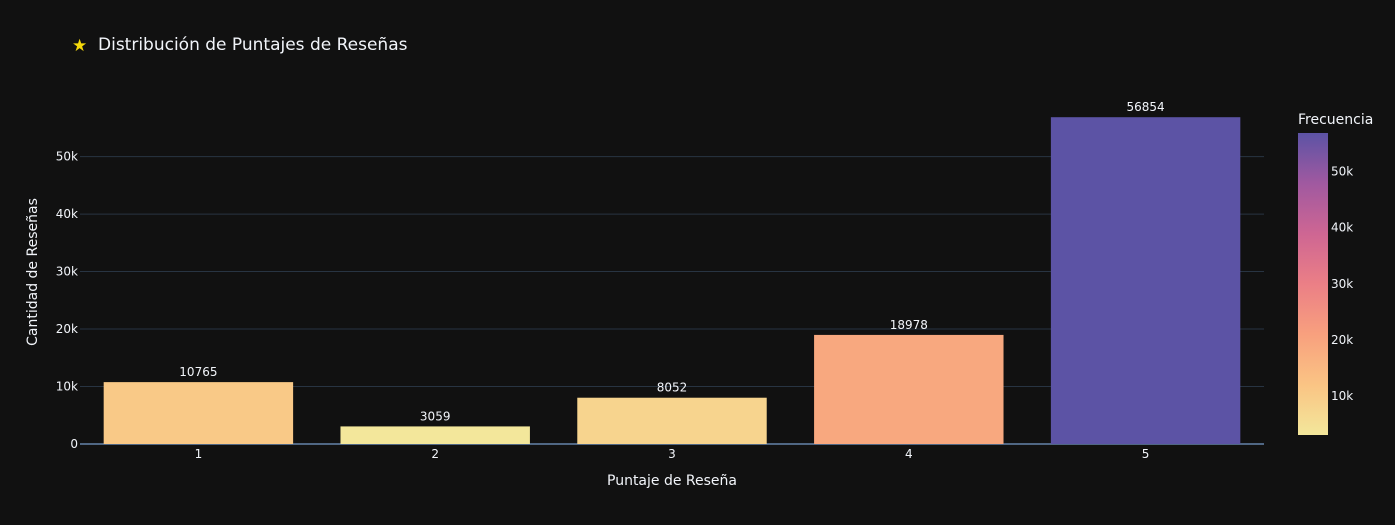  What do you see at coordinates (1342, 340) in the screenshot?
I see `colorbar-tick-label: 20k` at bounding box center [1342, 340].